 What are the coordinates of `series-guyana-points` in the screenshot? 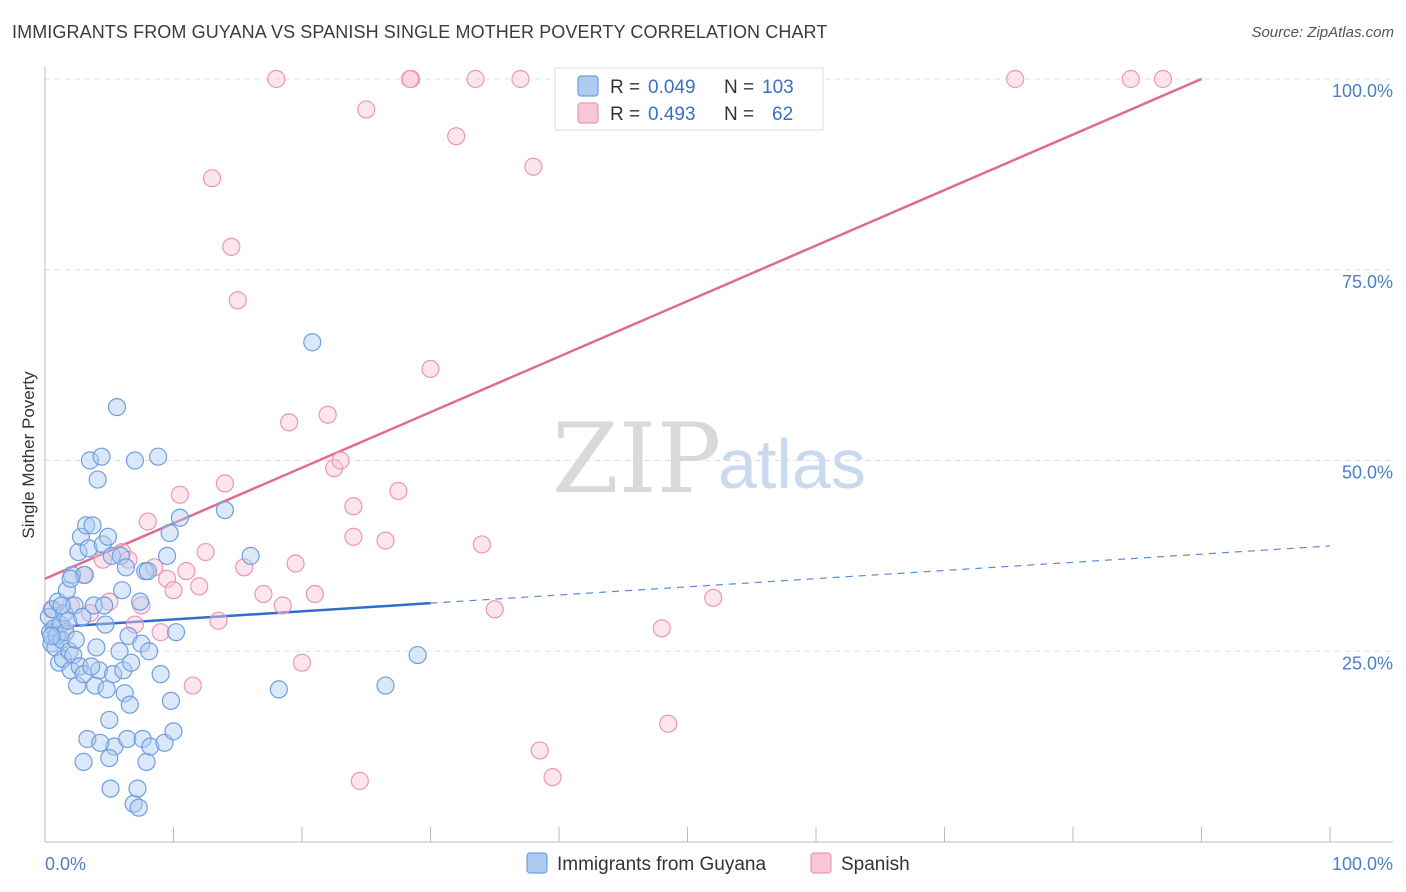 It's located at (233, 575).